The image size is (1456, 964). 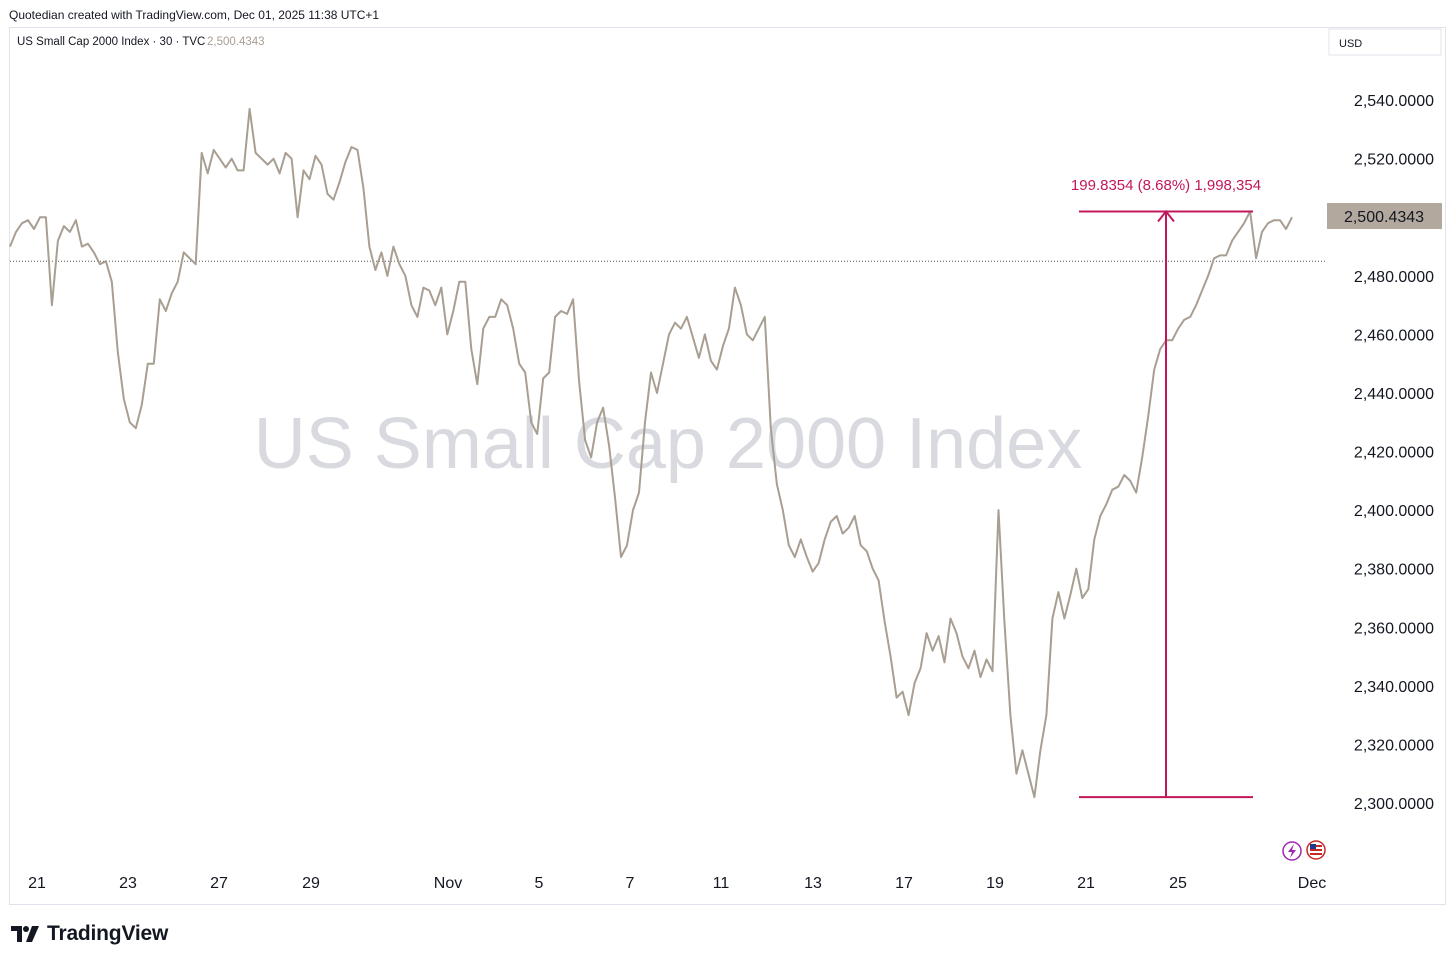 I want to click on last-price-badge, so click(x=1384, y=216).